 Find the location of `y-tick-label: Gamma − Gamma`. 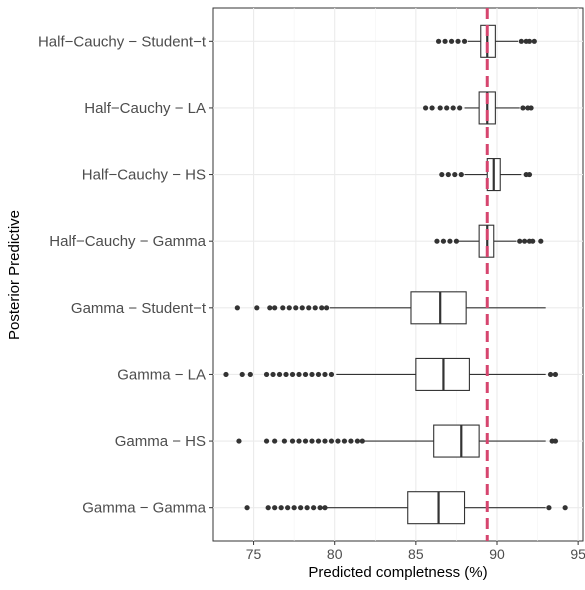

y-tick-label: Gamma − Gamma is located at coordinates (144, 508).